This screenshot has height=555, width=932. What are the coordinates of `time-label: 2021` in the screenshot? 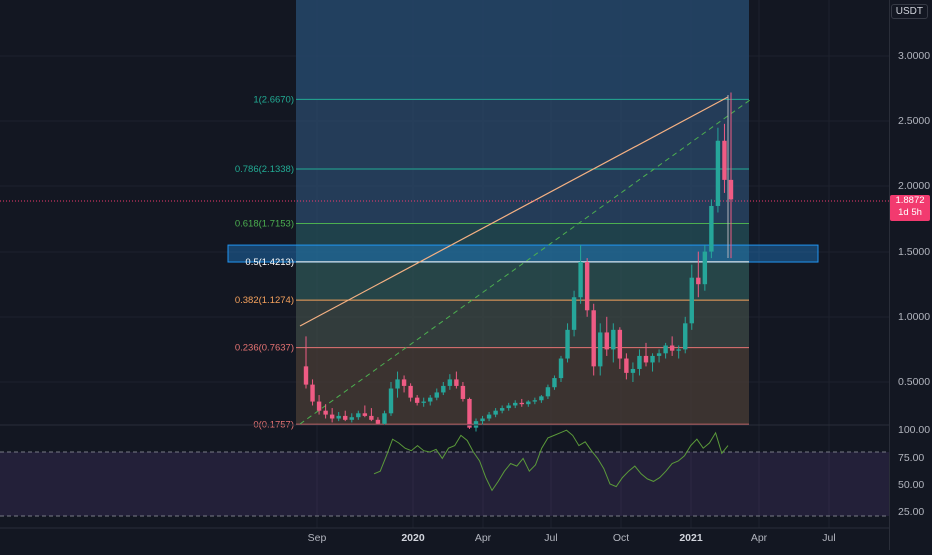 It's located at (691, 538).